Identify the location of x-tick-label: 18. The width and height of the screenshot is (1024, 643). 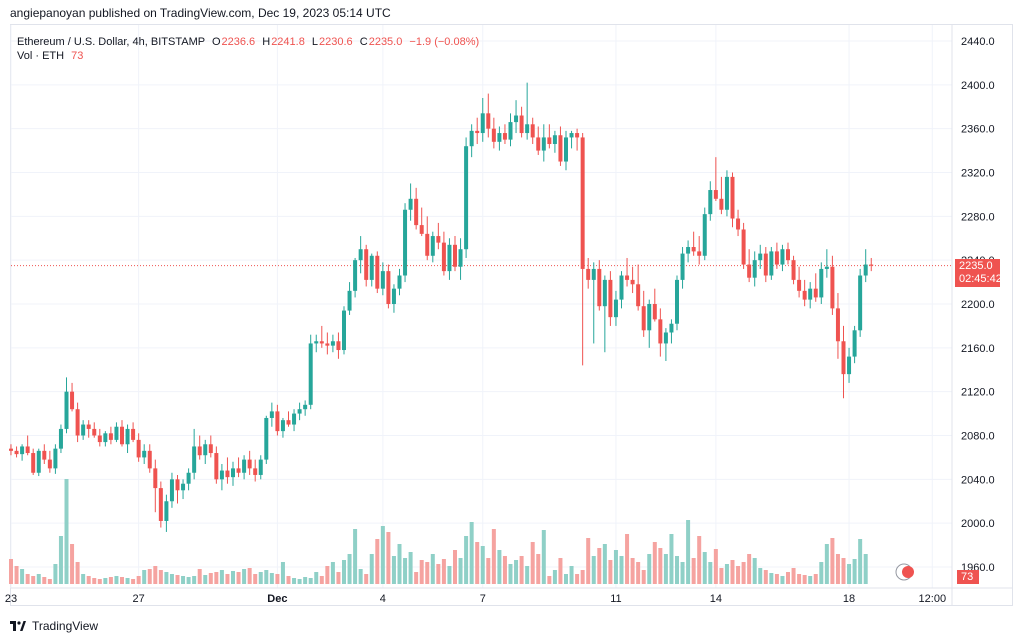
(849, 599).